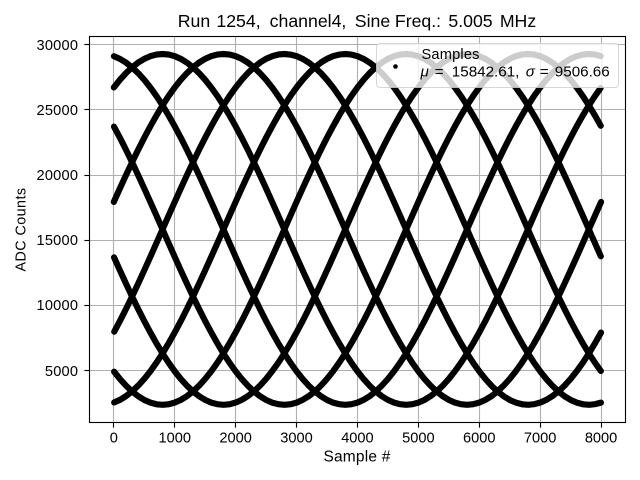  Describe the element at coordinates (601, 439) in the screenshot. I see `svg-text: 8000` at that location.